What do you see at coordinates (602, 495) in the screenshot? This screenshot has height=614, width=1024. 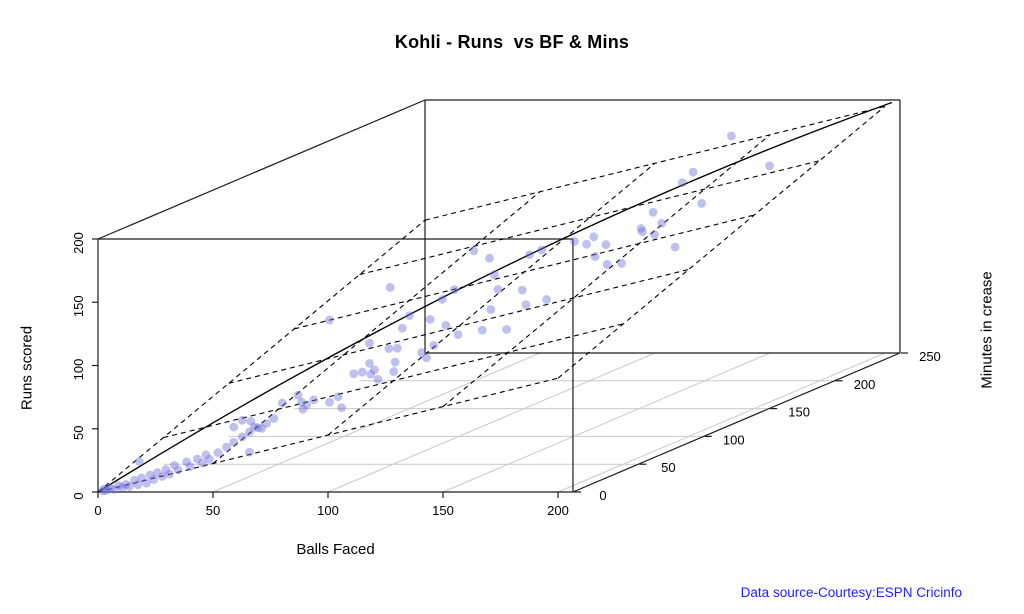 I see `y-tick-label: 0` at bounding box center [602, 495].